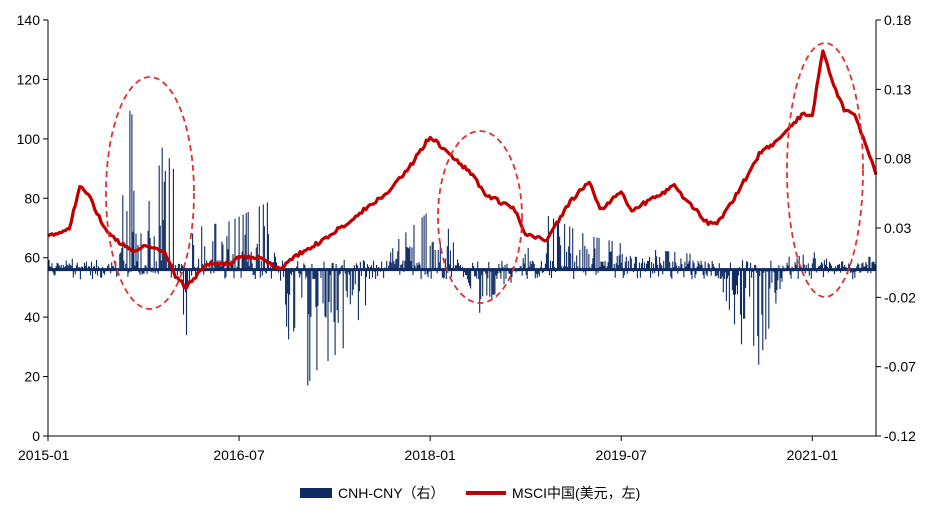  I want to click on legend-label-cnh-cny: CNH-CNY（右）, so click(391, 493).